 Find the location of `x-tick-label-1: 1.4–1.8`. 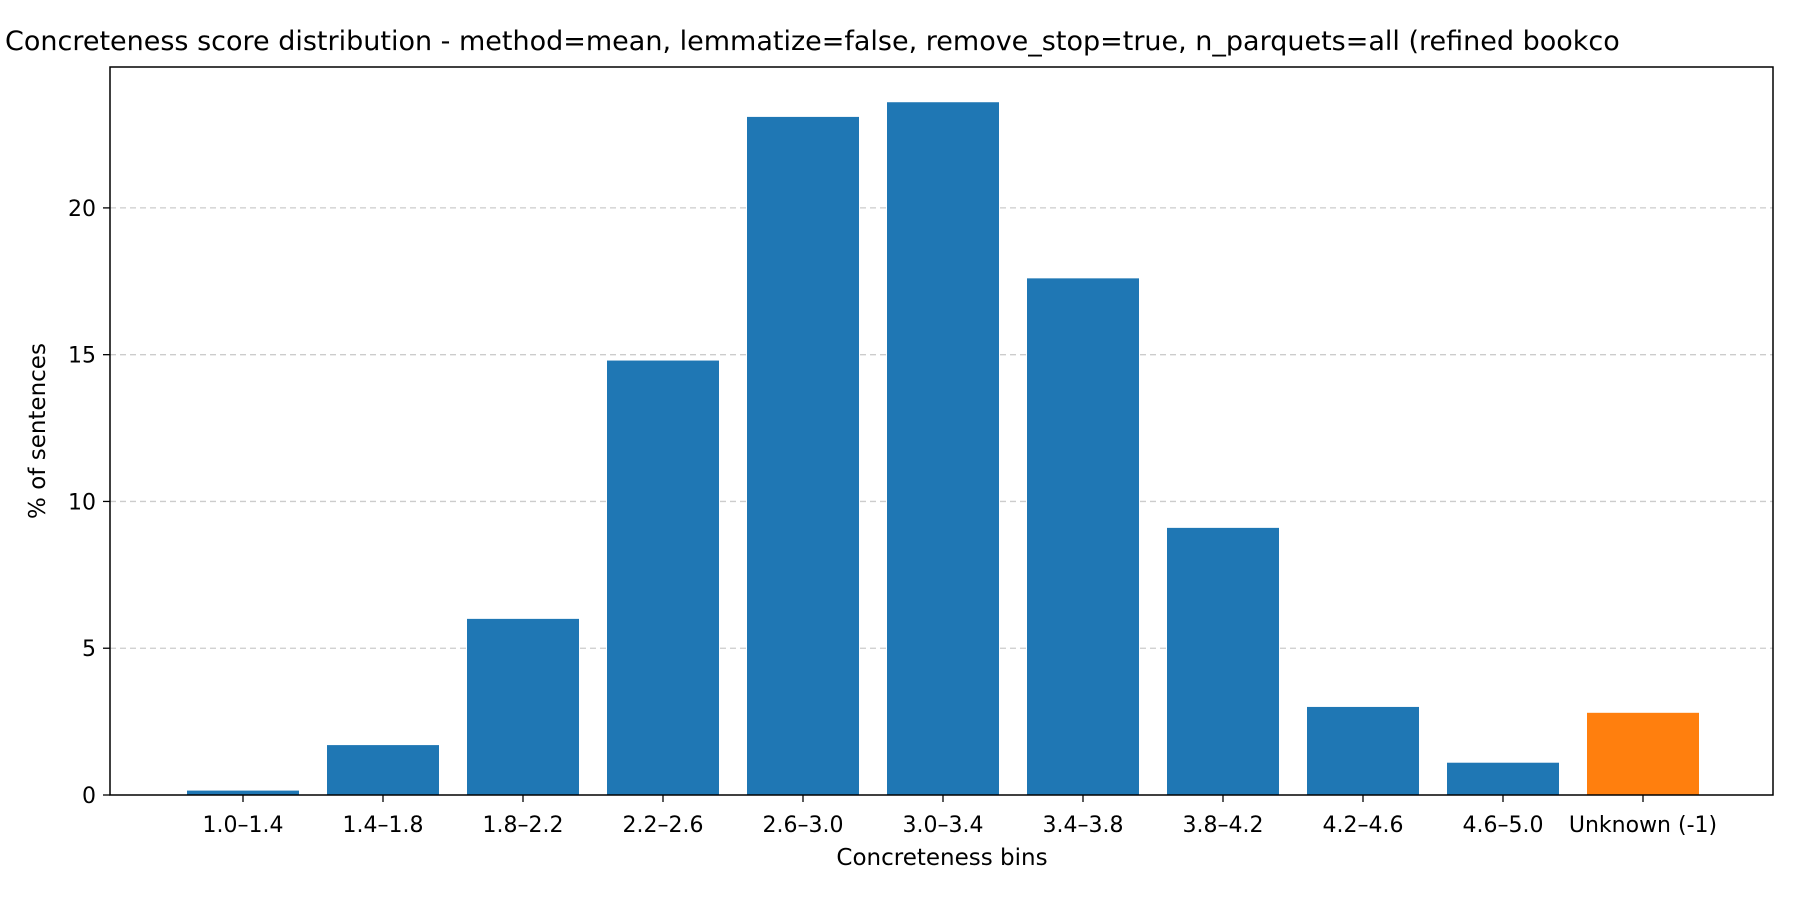

x-tick-label-1: 1.4–1.8 is located at coordinates (383, 825).